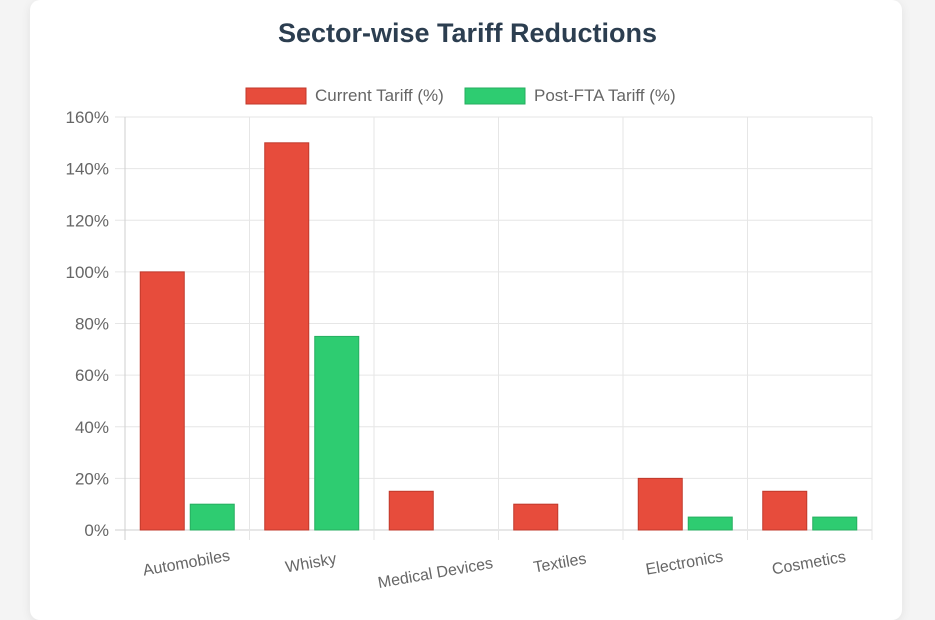 This screenshot has width=935, height=620. Describe the element at coordinates (87, 220) in the screenshot. I see `y-tick-label: 120%` at that location.